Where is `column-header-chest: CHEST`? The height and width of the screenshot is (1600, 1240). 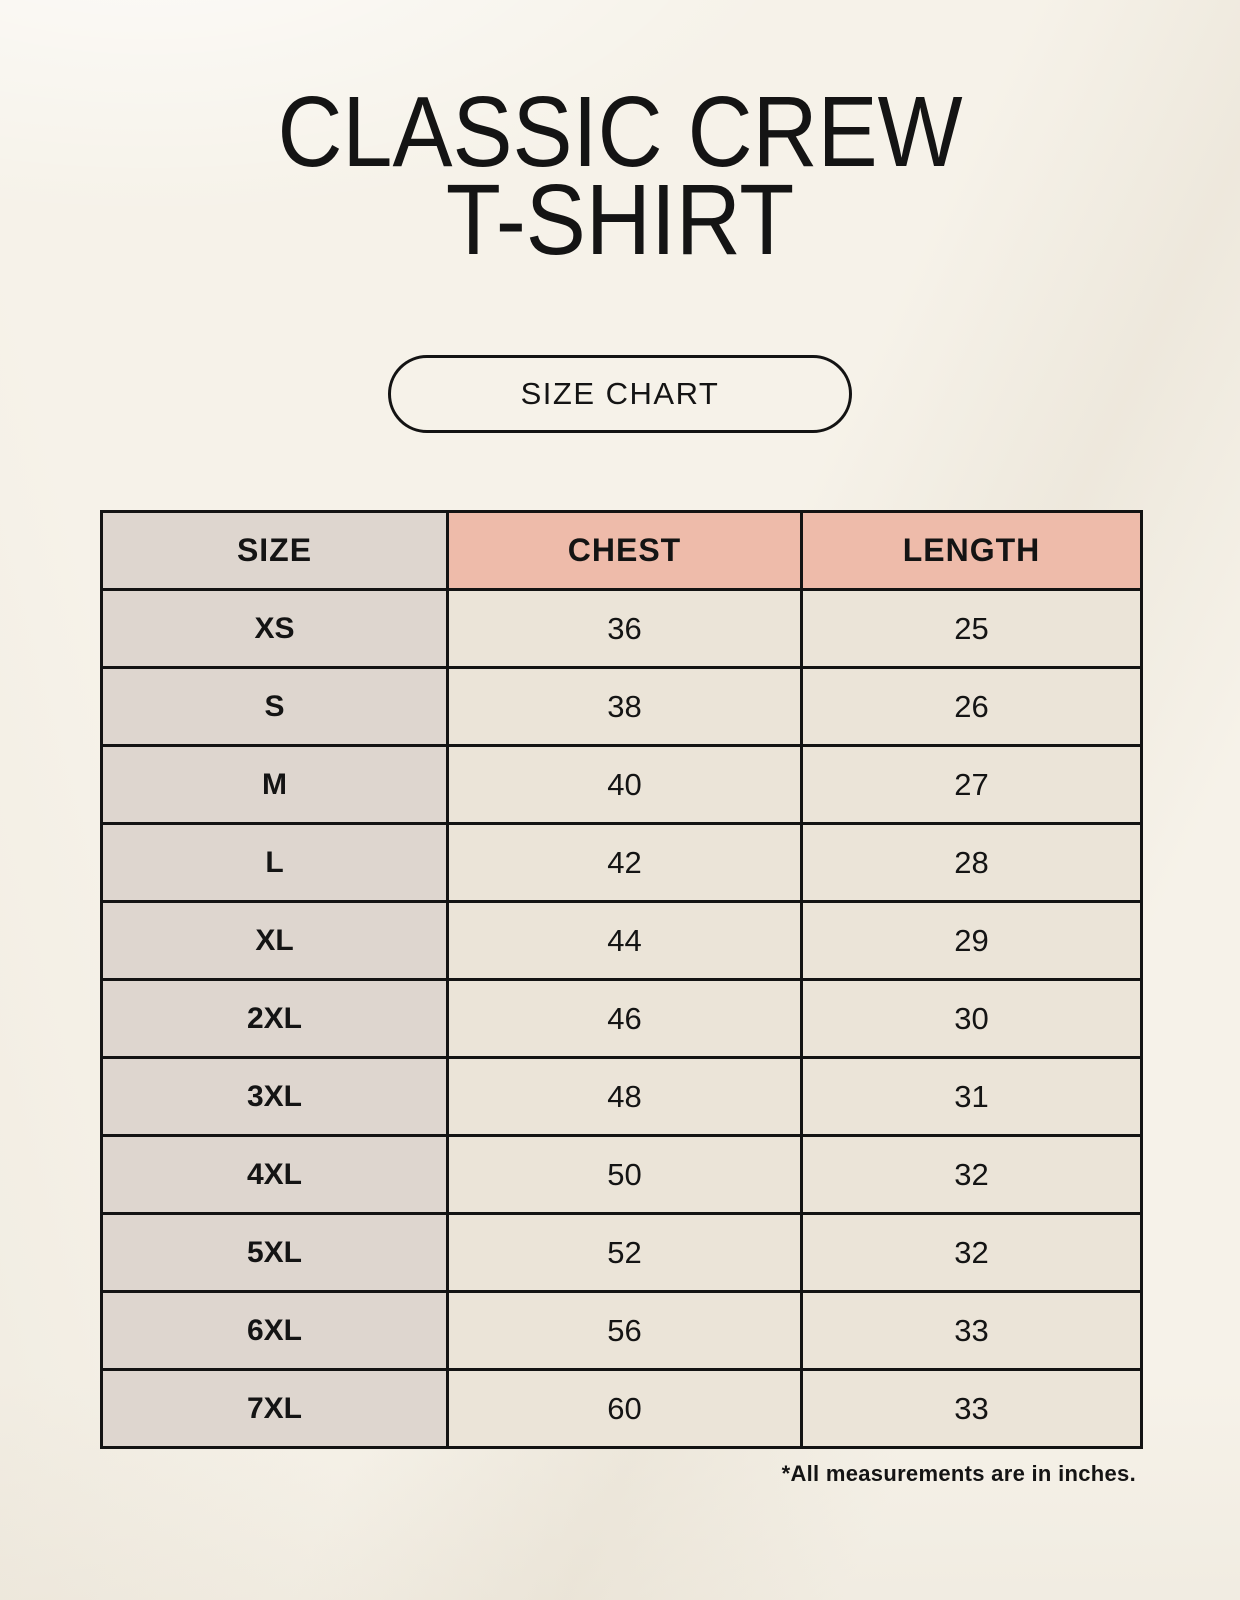 column-header-chest: CHEST is located at coordinates (624, 550).